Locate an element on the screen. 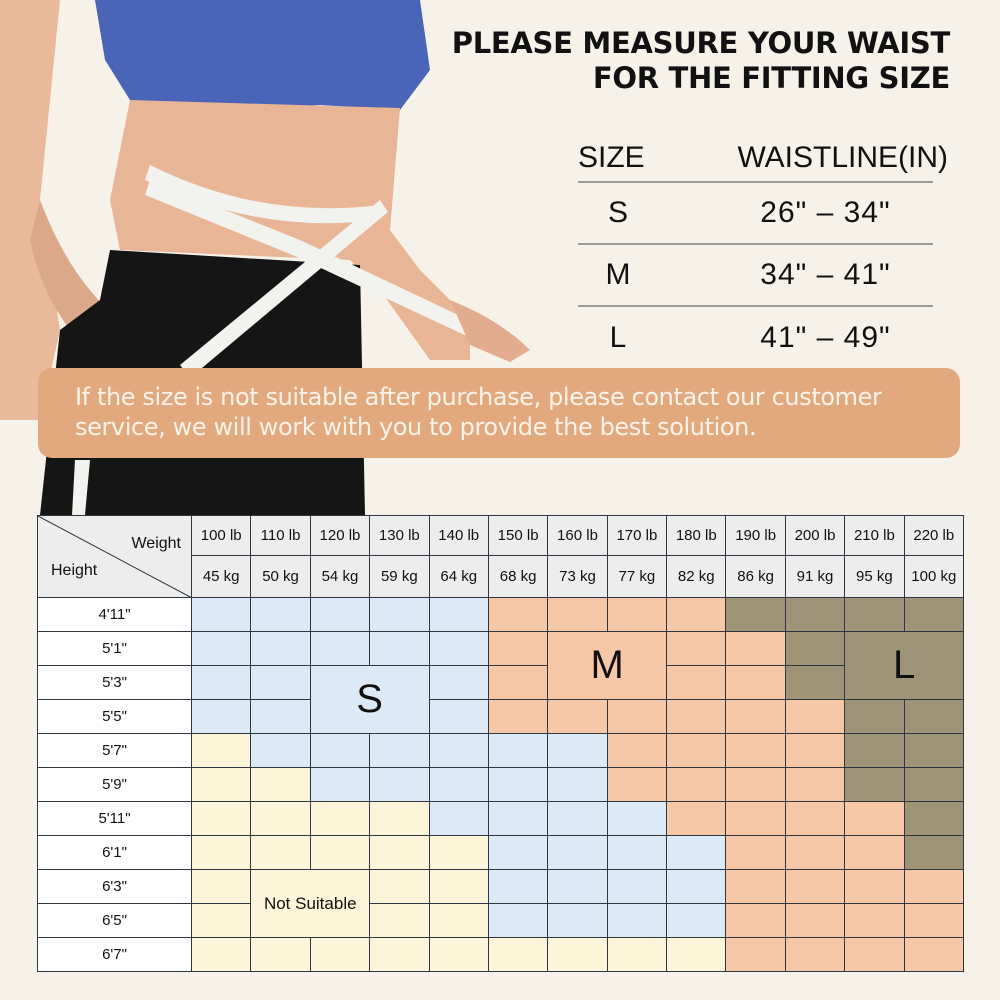  height-row-label: 6'3" is located at coordinates (114, 886).